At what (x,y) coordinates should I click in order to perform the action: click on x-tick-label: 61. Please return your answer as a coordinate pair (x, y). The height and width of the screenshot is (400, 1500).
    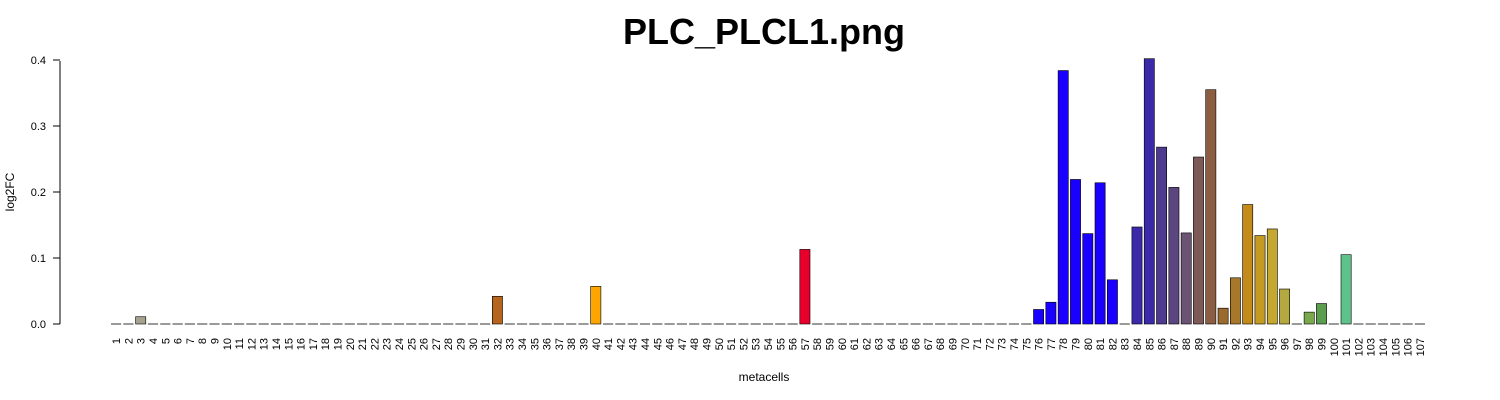
    Looking at the image, I should click on (855, 344).